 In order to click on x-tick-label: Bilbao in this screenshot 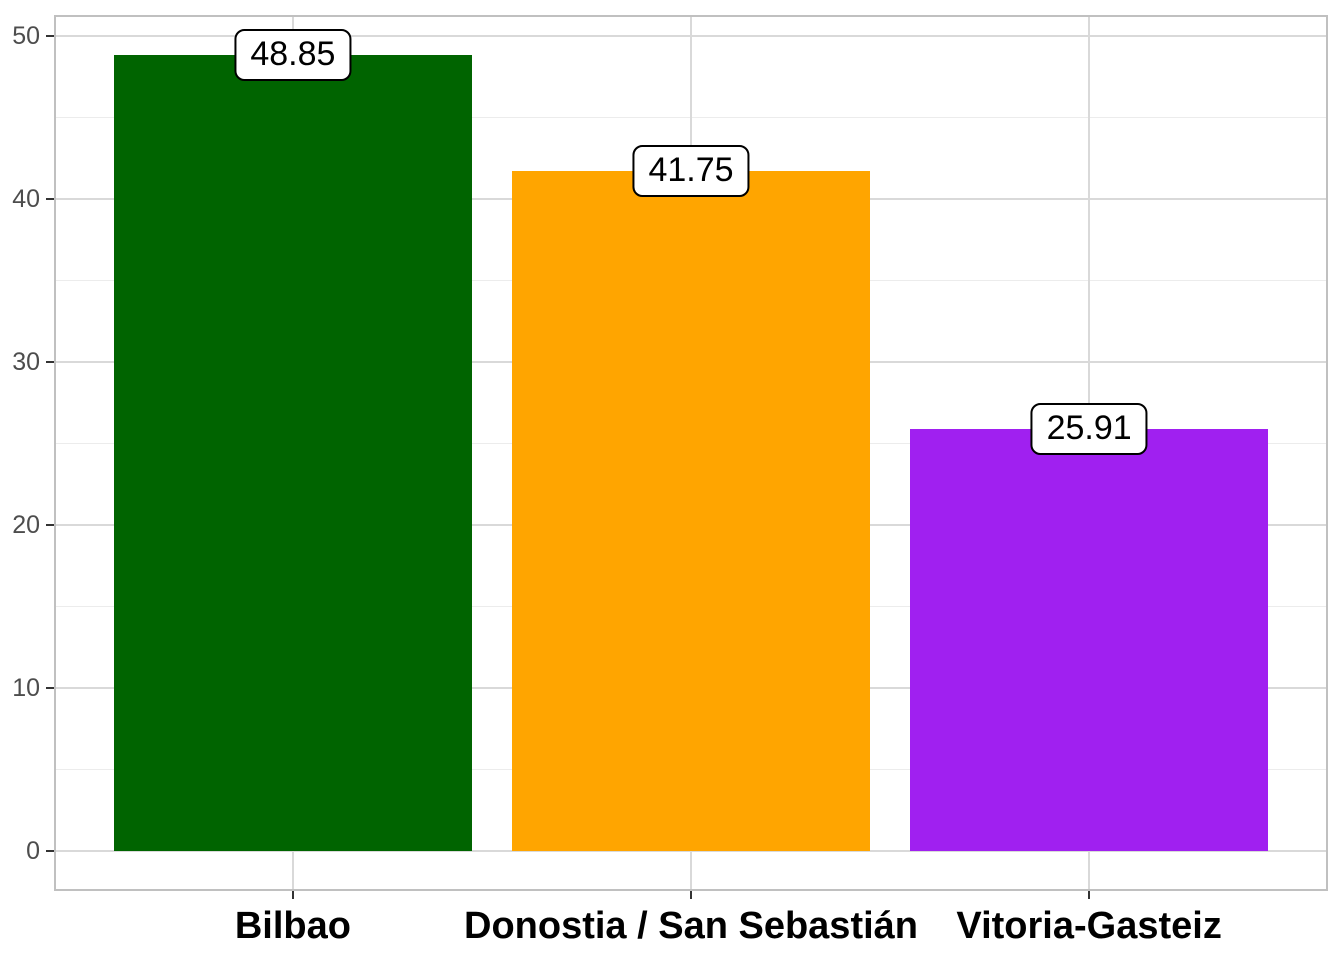, I will do `click(292, 926)`.